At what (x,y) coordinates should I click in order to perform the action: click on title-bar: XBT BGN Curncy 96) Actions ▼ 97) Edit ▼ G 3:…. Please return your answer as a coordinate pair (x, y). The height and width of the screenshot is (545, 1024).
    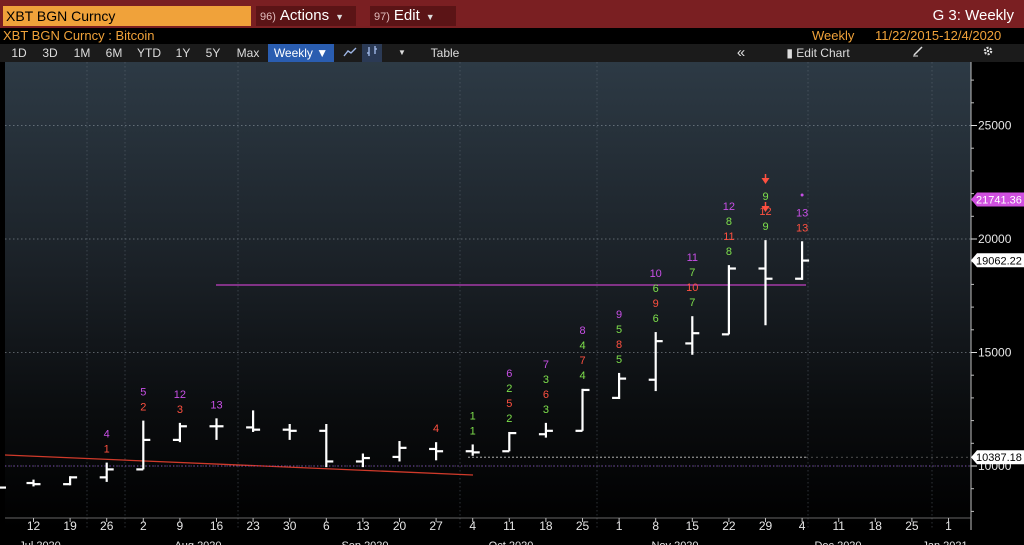
    Looking at the image, I should click on (512, 14).